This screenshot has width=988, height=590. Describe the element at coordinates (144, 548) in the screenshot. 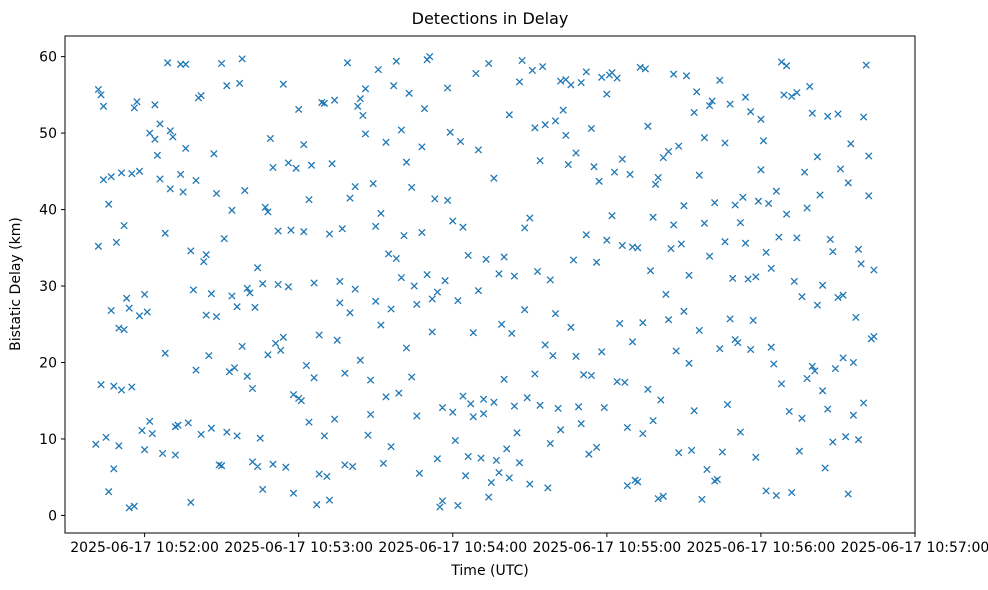

I see `x-tick-label: 2025-06-17 10:52:00` at that location.